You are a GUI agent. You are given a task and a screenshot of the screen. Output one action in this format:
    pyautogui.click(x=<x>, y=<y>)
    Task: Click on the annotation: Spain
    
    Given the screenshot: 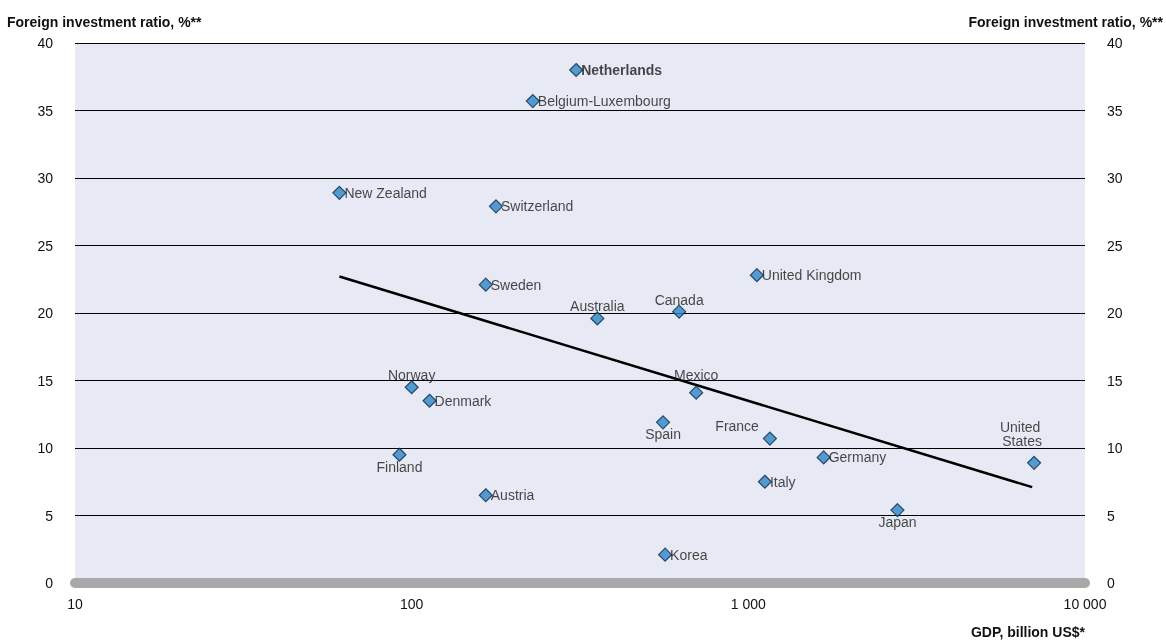 What is the action you would take?
    pyautogui.click(x=663, y=434)
    